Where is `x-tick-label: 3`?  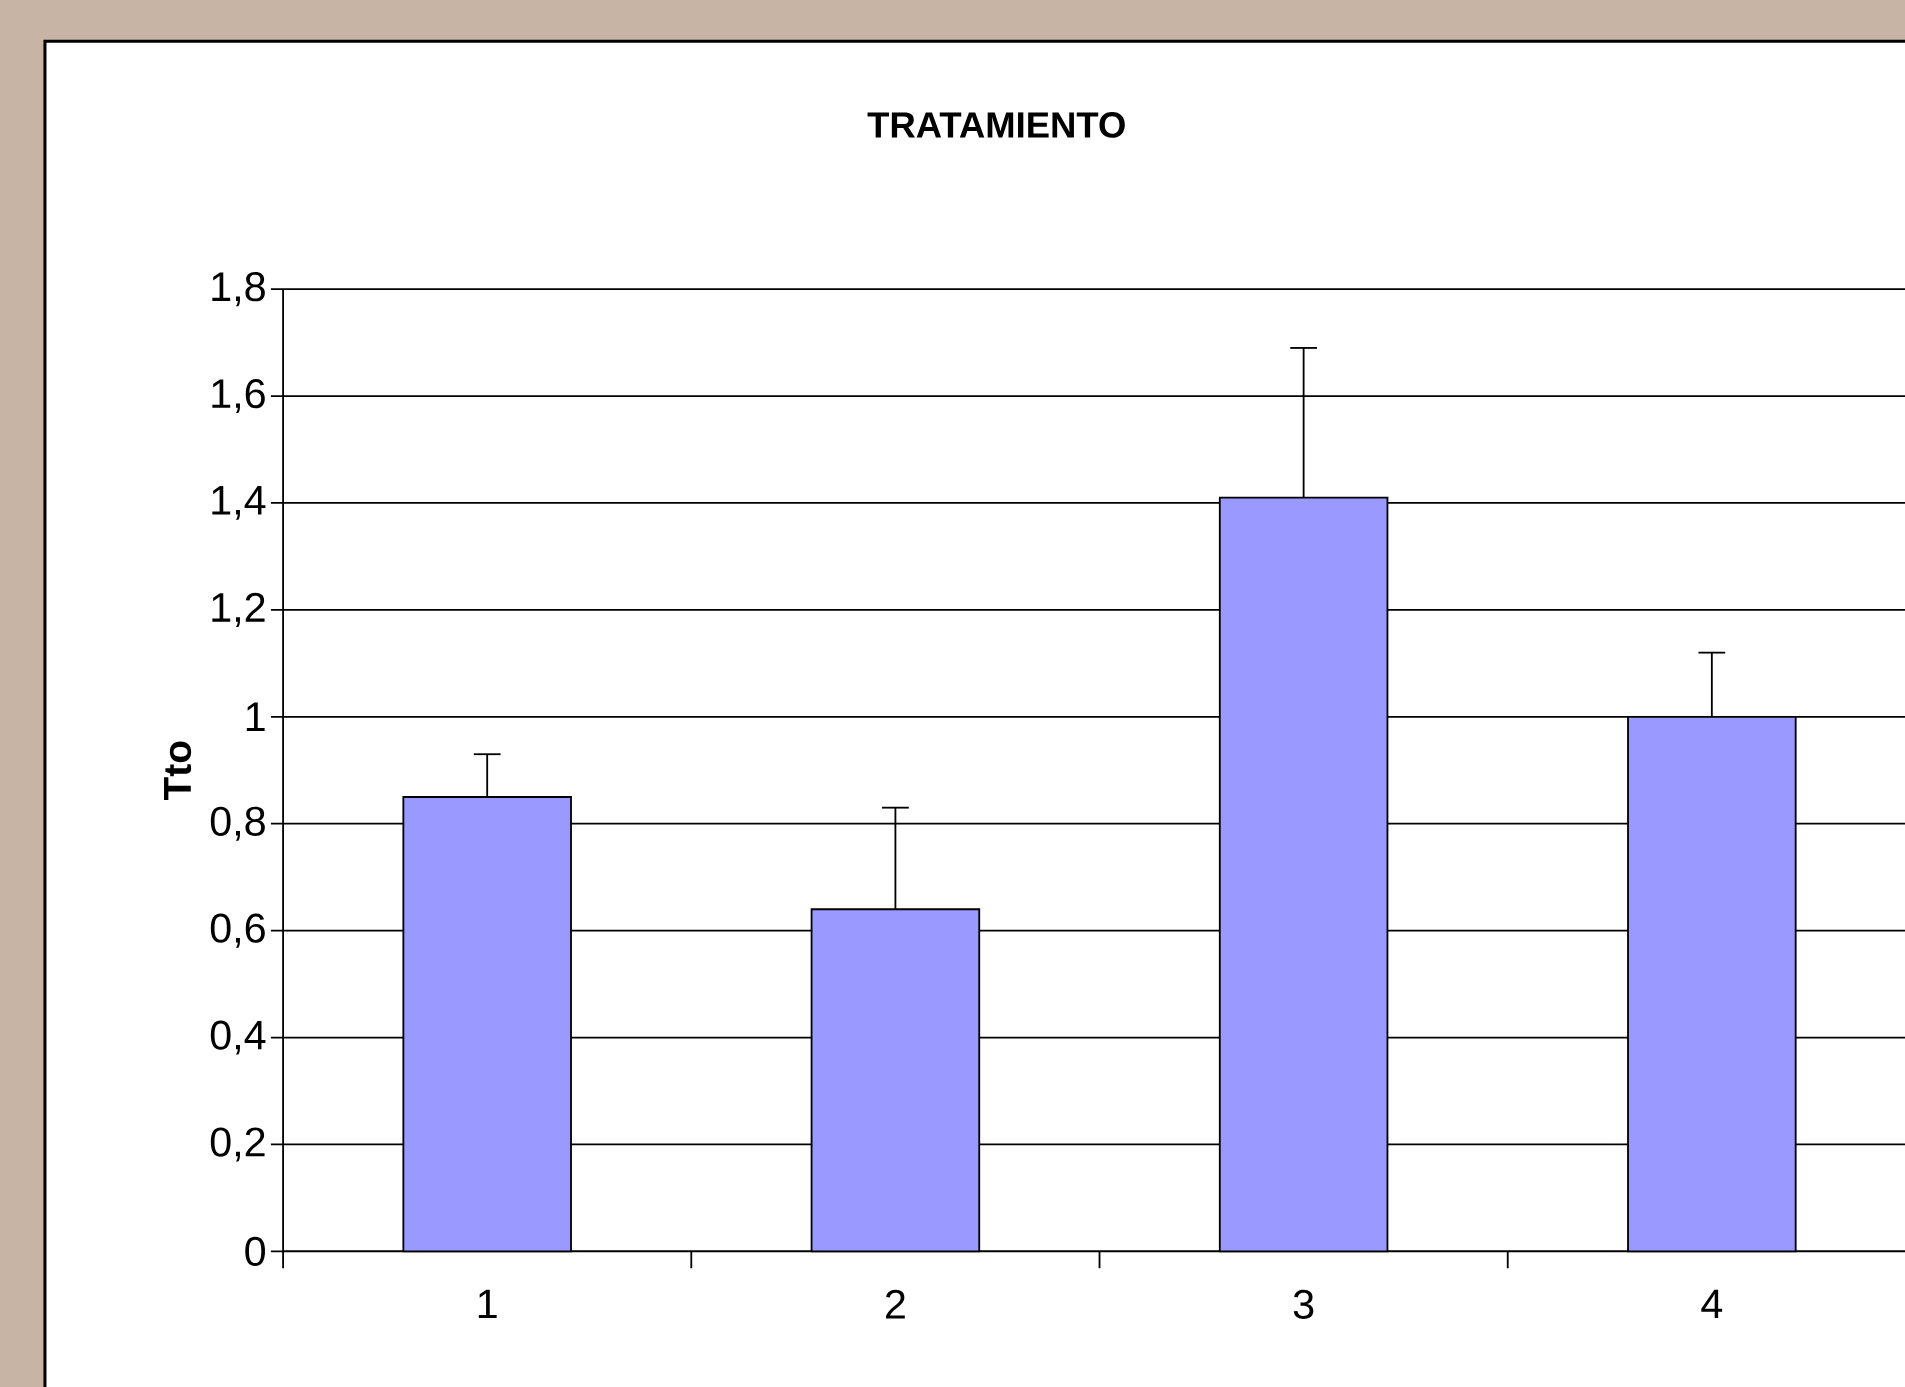
x-tick-label: 3 is located at coordinates (1303, 1304).